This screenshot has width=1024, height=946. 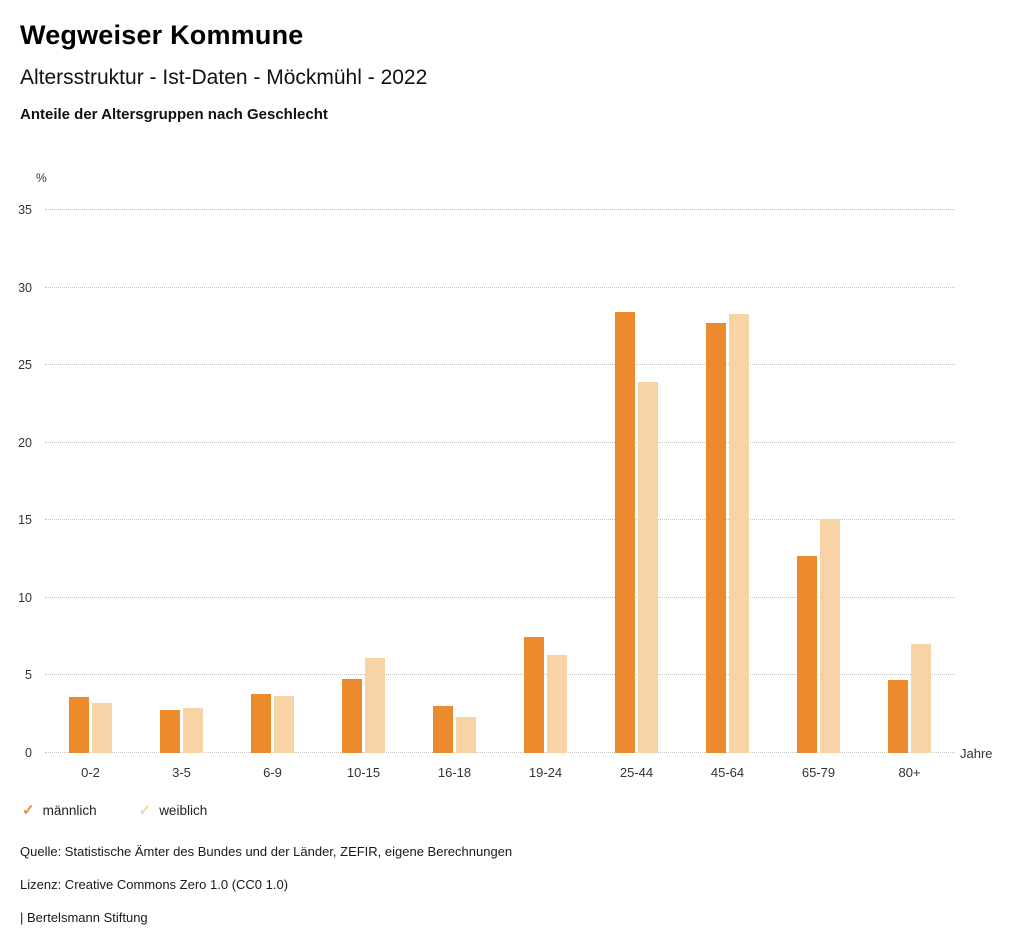 I want to click on legend-label-weiblich: weiblich, so click(x=183, y=810).